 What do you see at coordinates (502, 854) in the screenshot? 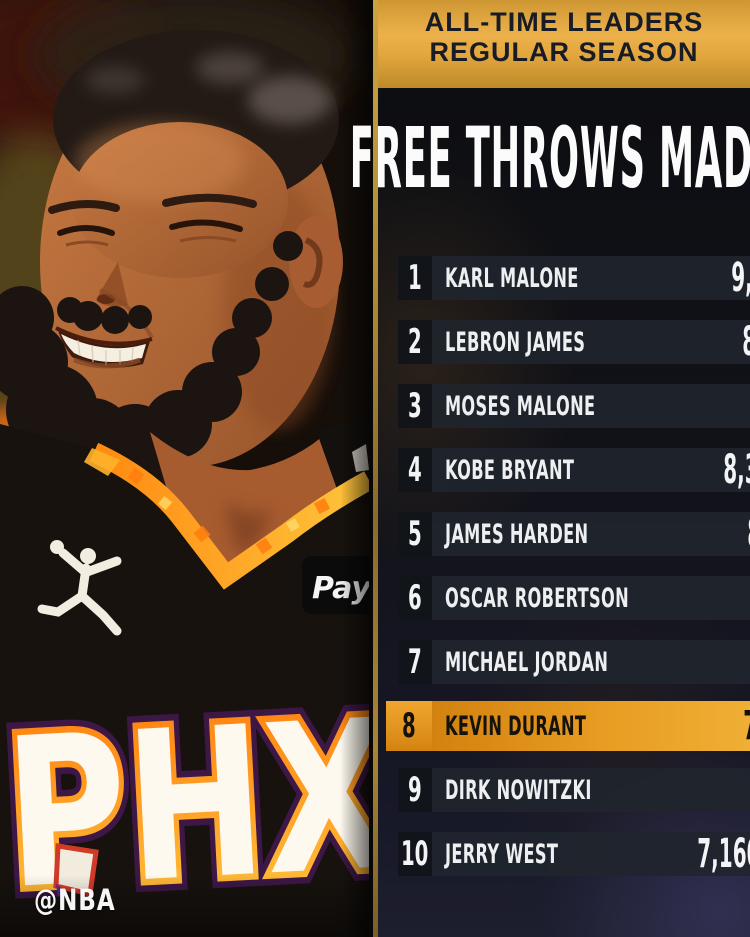
I see `player-name: JERRY WEST` at bounding box center [502, 854].